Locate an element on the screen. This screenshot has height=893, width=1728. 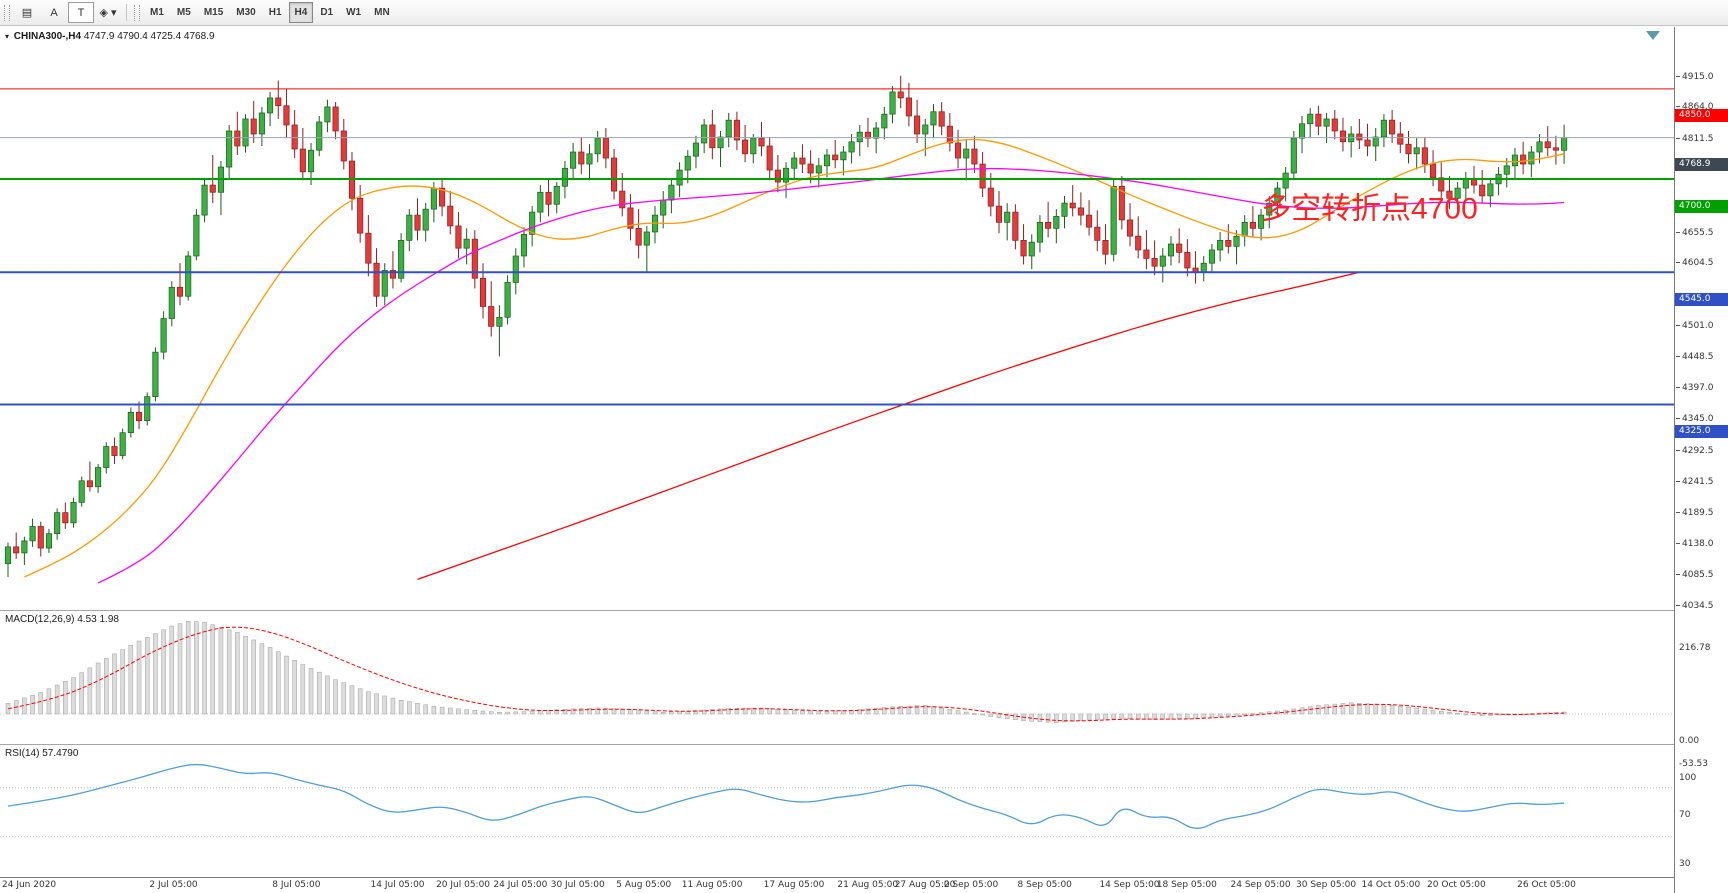
time-axis-divider is located at coordinates (864, 877).